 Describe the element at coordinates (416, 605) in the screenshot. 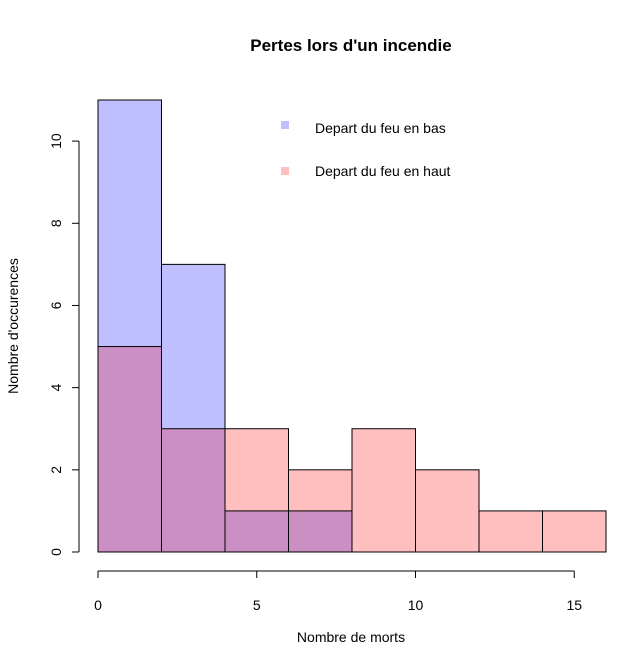

I see `x-tick-label-2: 10` at that location.